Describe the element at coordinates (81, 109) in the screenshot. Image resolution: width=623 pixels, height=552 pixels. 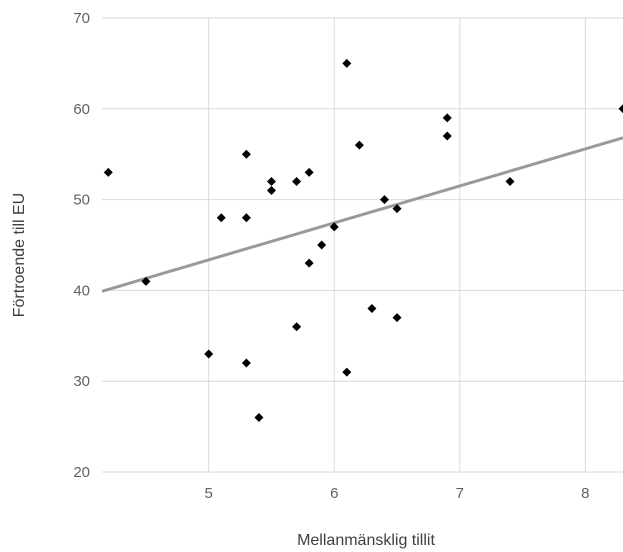
I see `y-tick-label: 60` at that location.